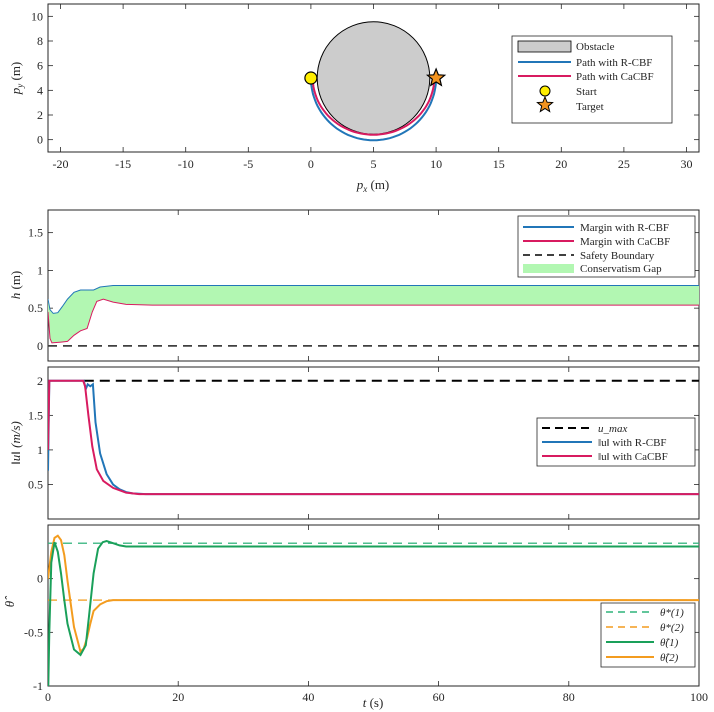 This screenshot has height=712, width=714. I want to click on p1-xtick-label-10: 30, so click(686, 164).